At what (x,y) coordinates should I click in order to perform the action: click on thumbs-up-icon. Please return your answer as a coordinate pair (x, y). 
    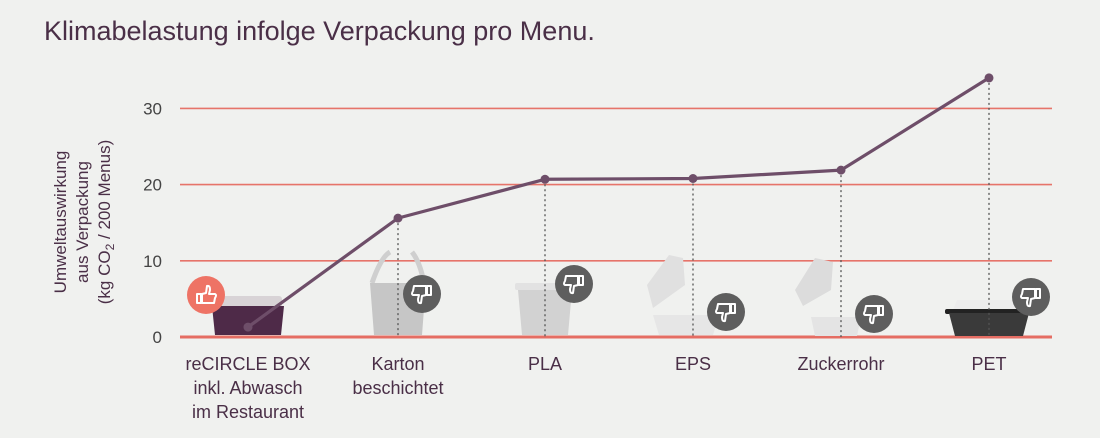
    Looking at the image, I should click on (206, 295).